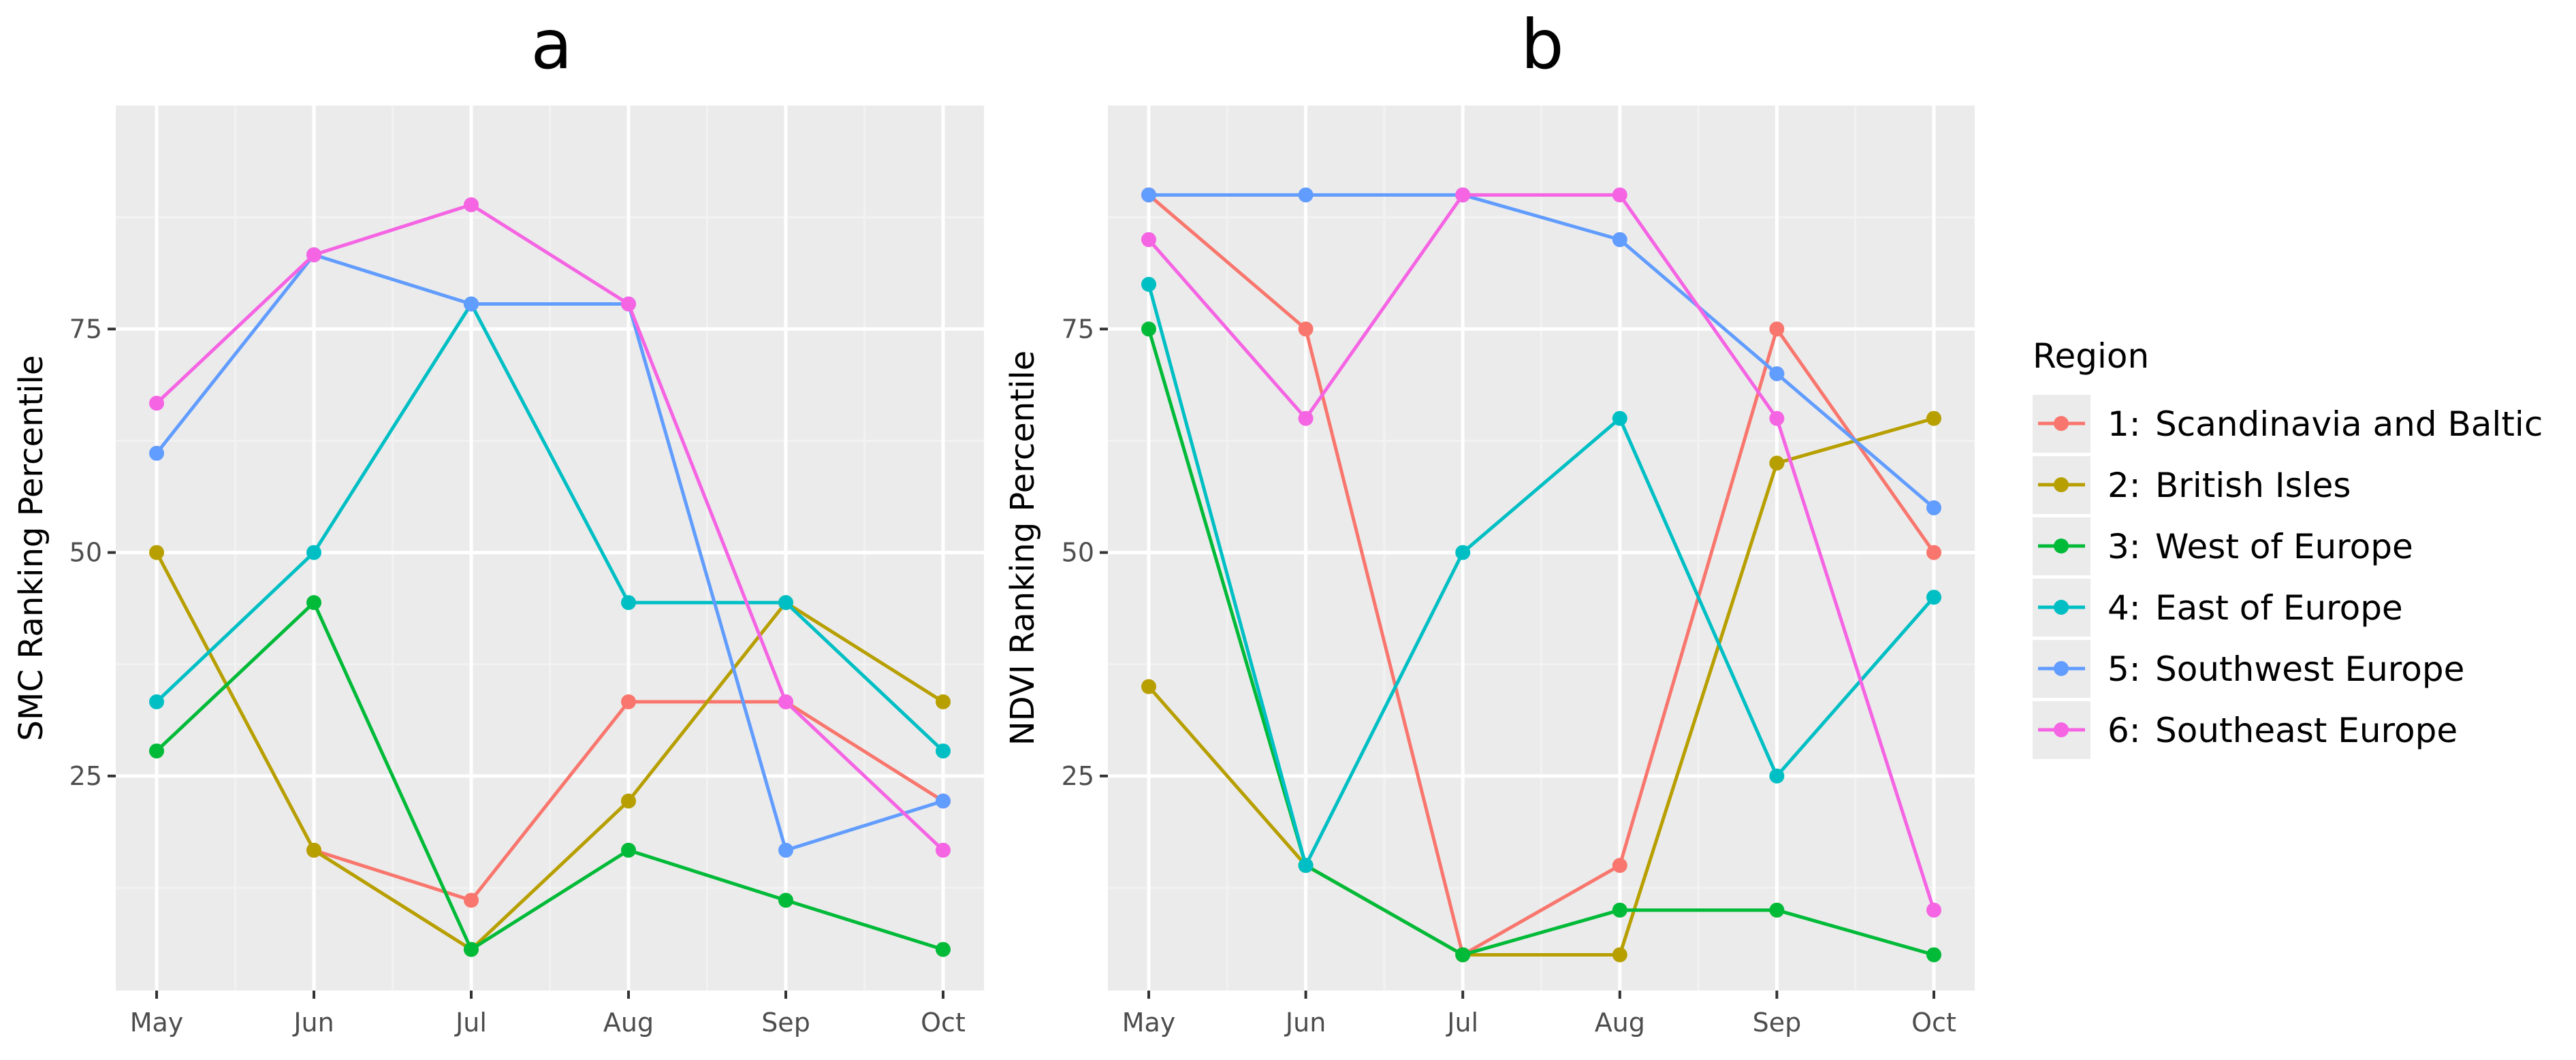 The image size is (2576, 1060). Describe the element at coordinates (2306, 730) in the screenshot. I see `legend-item-label: Southeast Europe` at that location.